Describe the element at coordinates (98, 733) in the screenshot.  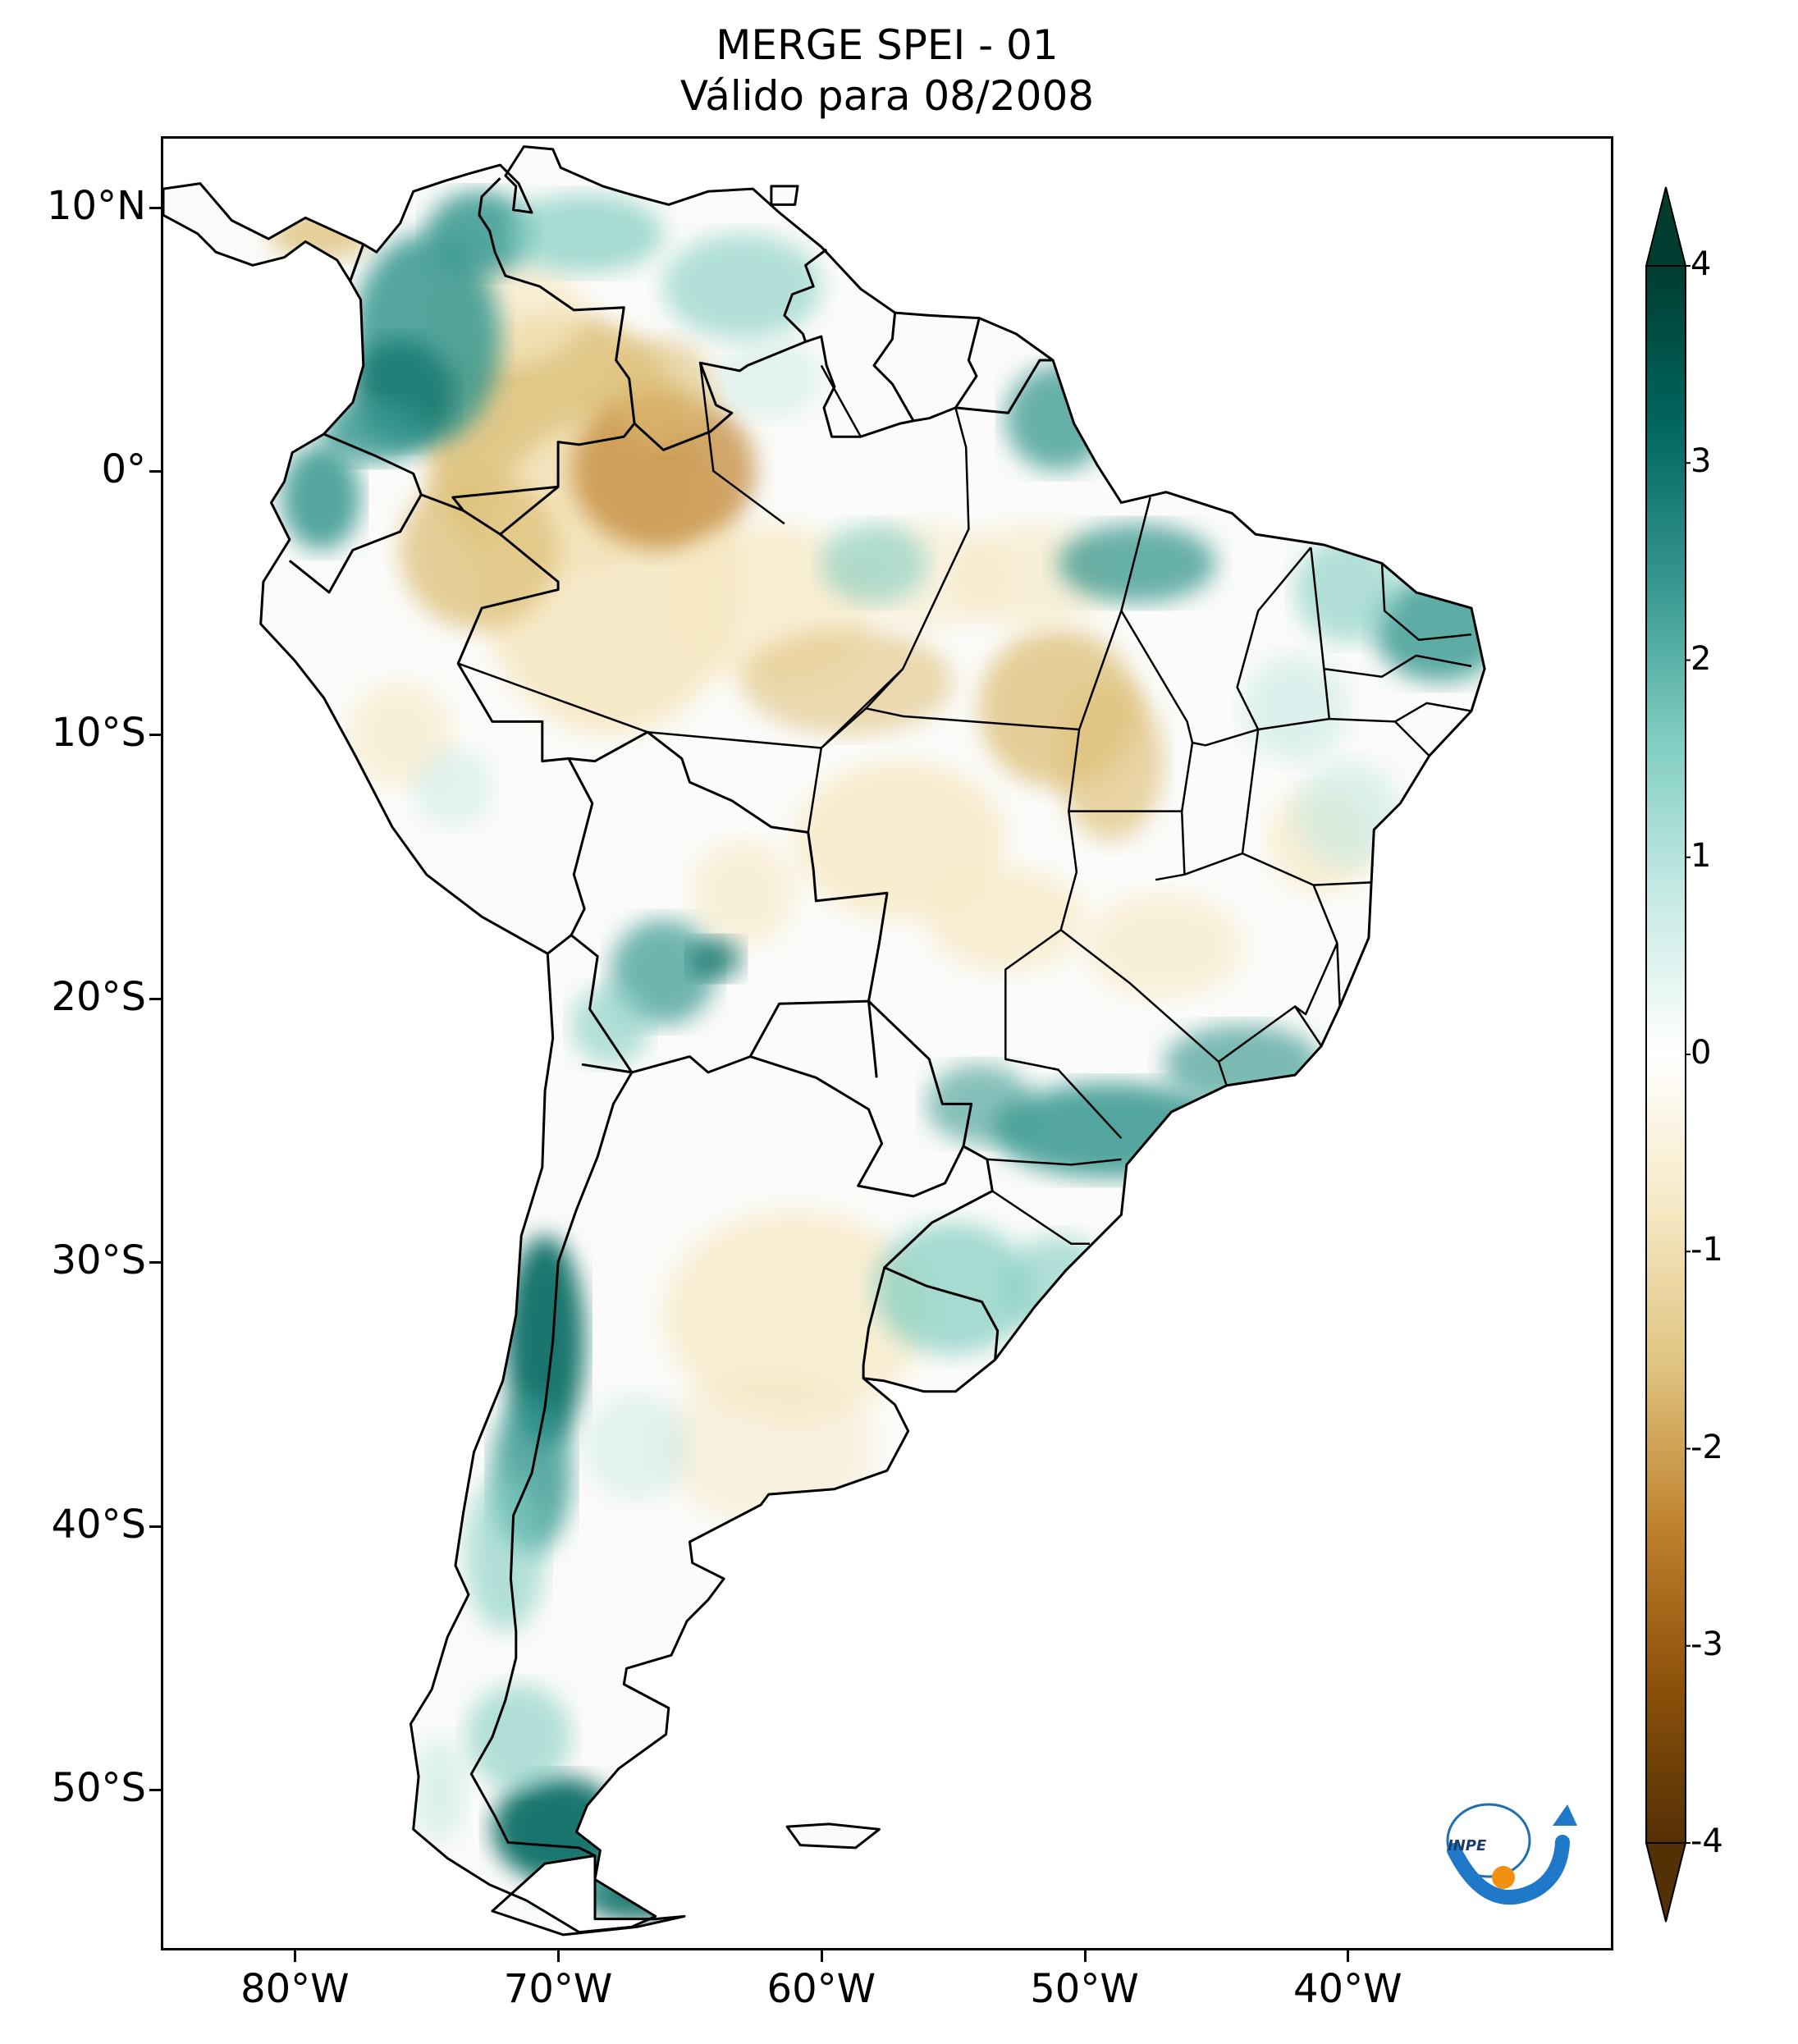
I see `latitude-tick-label: 10°S` at that location.